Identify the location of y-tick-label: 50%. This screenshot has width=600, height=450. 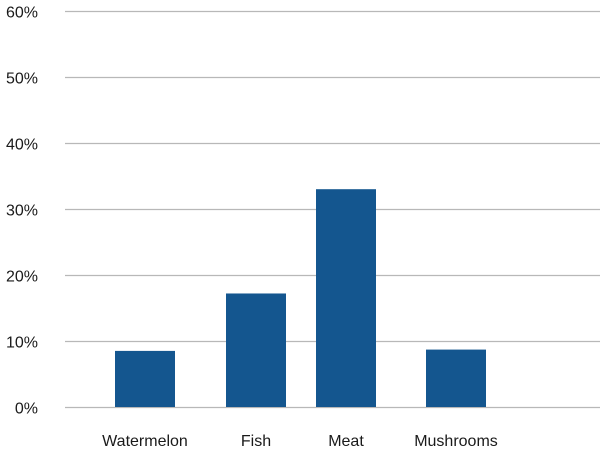
(22, 79).